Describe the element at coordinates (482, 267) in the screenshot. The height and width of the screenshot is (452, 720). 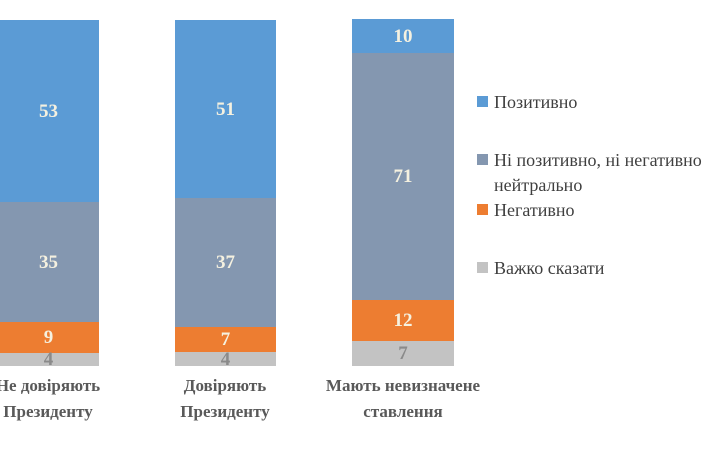
I see `legend-swatch-hard-to-say-icon` at that location.